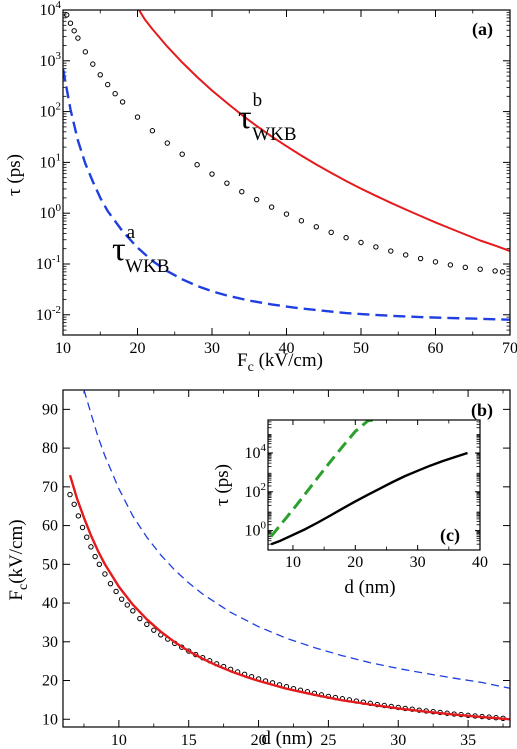 The height and width of the screenshot is (749, 517). I want to click on panel-b-ytick-label: 50, so click(50, 564).